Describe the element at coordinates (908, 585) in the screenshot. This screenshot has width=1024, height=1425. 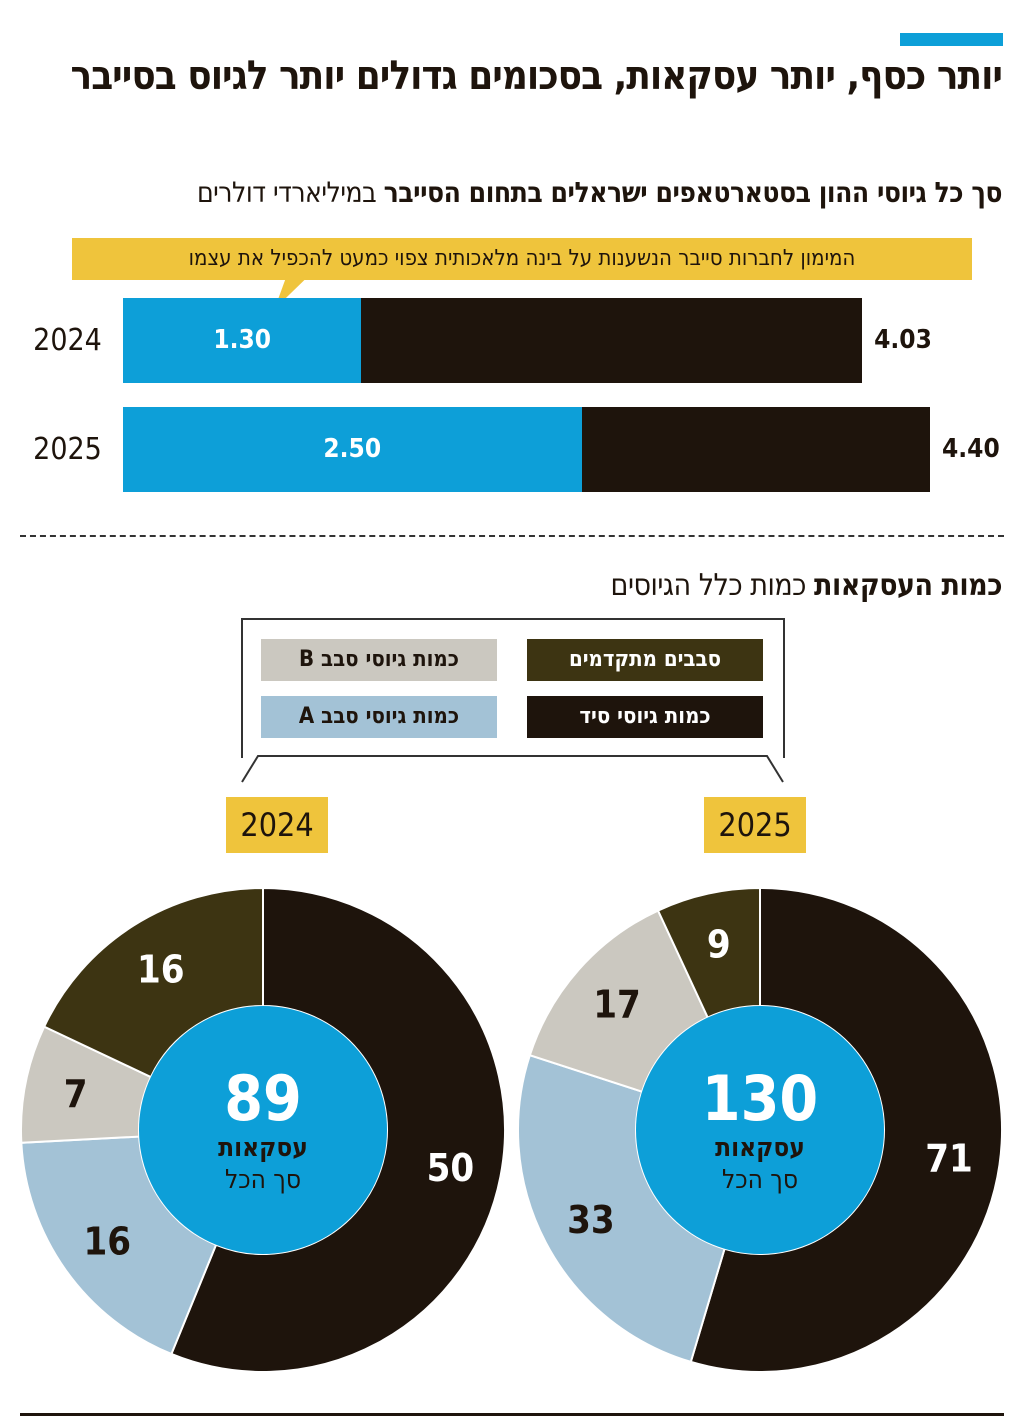
I see `section-title-bold: כמות העסקאות` at that location.